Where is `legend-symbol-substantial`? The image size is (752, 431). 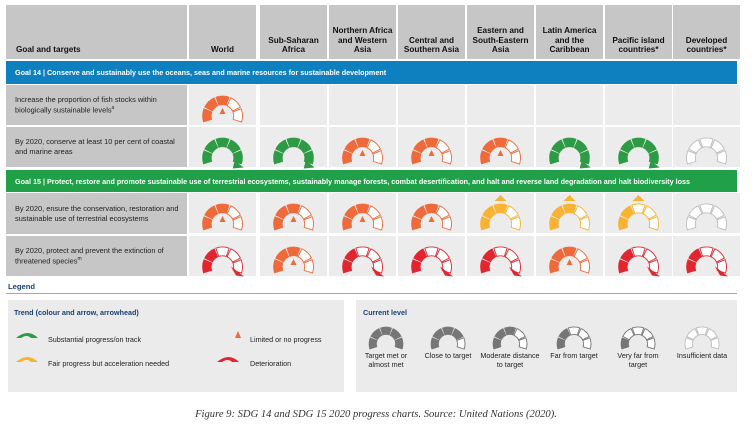
legend-symbol-substantial is located at coordinates (27, 335).